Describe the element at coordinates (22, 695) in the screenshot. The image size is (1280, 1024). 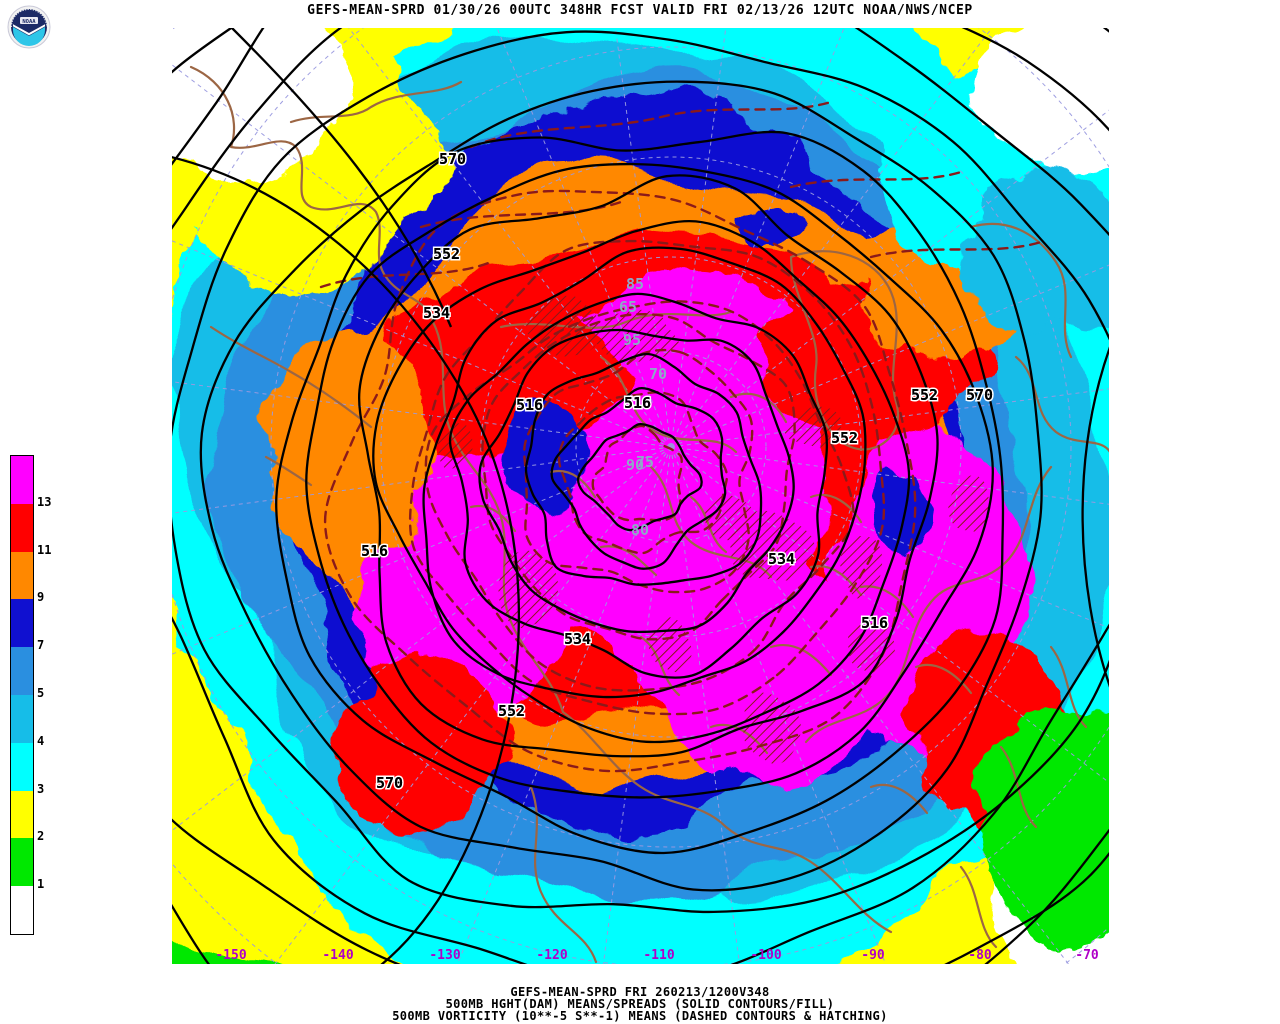
I see `colorbar-strip` at that location.